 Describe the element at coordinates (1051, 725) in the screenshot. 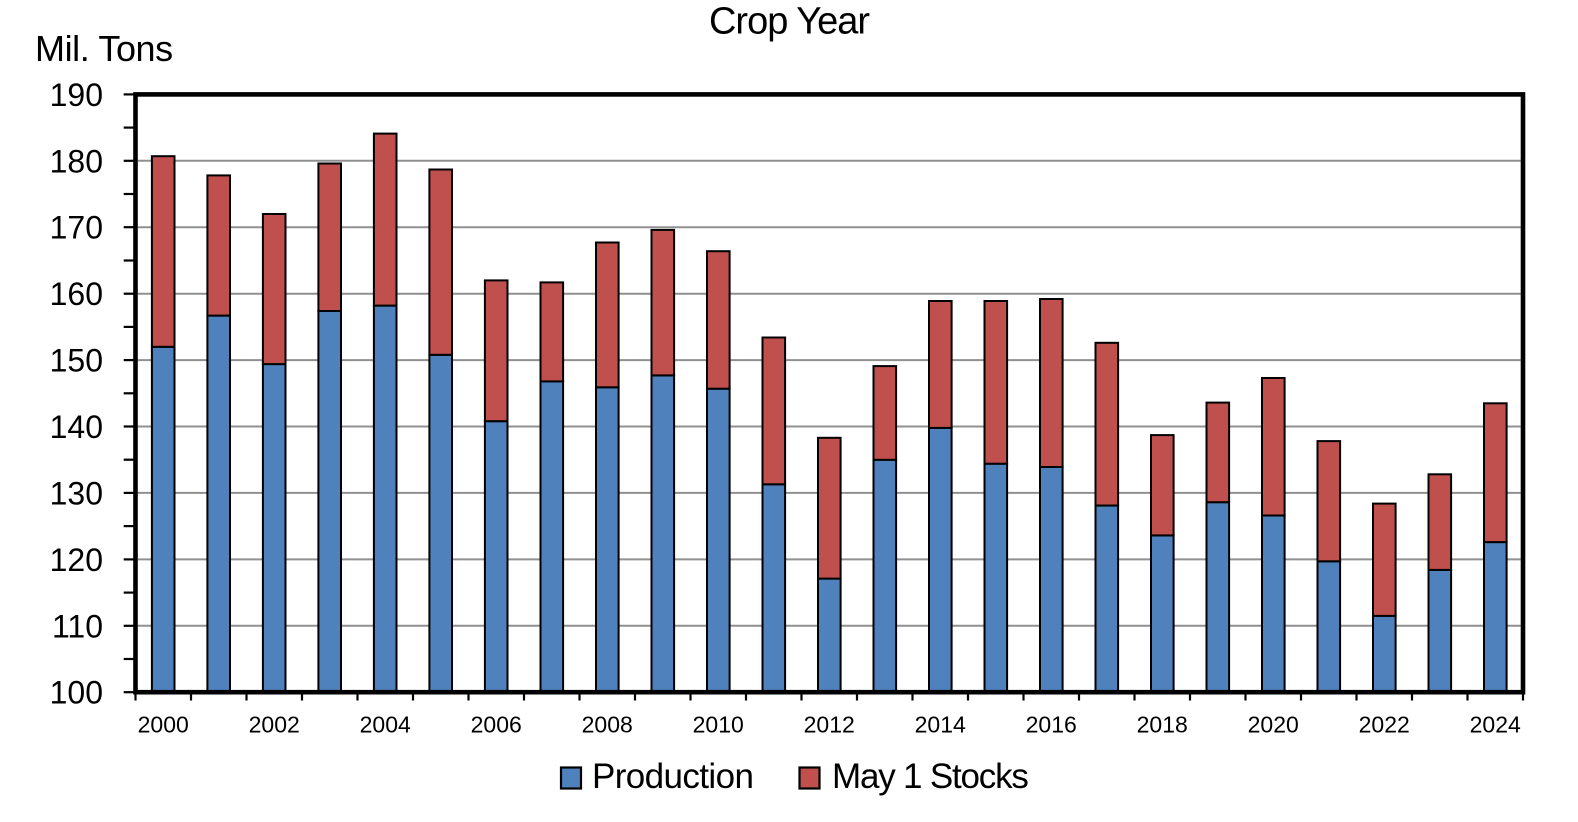

I see `svg-text: 2016` at that location.